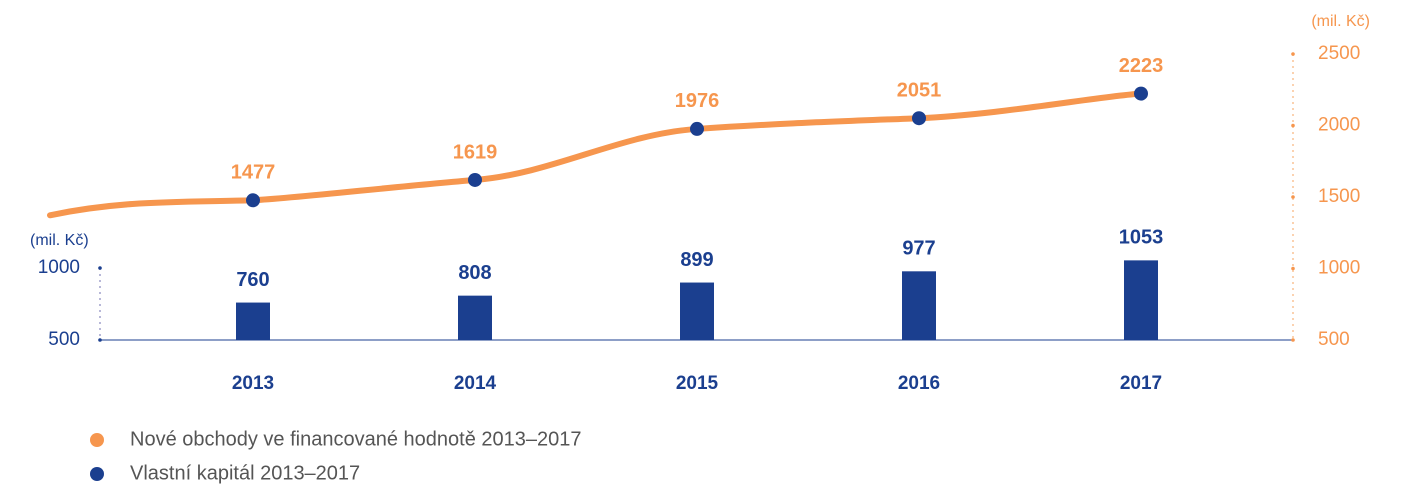 The height and width of the screenshot is (497, 1404). Describe the element at coordinates (1339, 268) in the screenshot. I see `y2-tick-label: 1000` at that location.